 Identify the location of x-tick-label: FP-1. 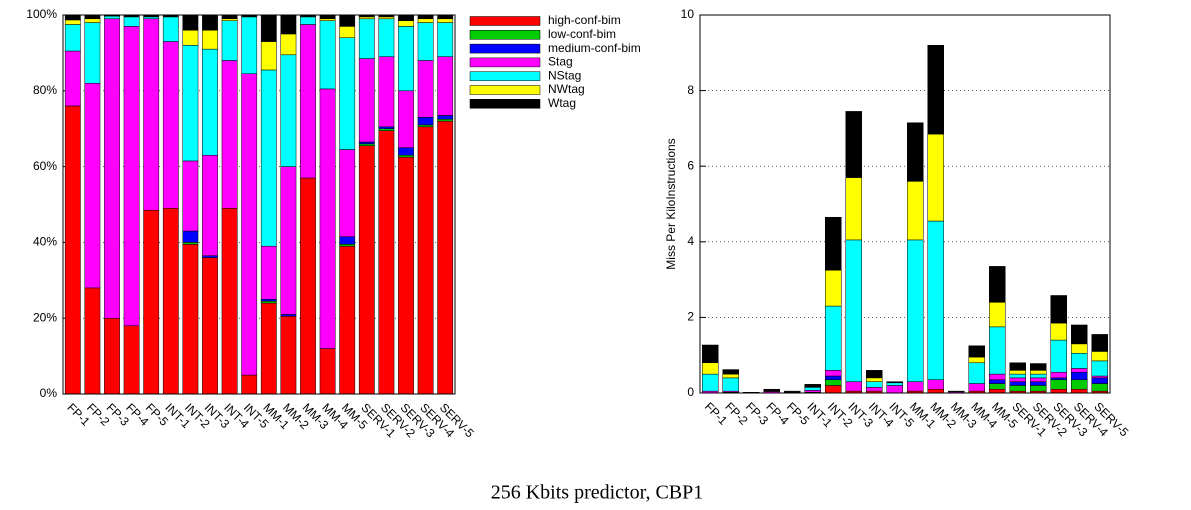
(716, 413).